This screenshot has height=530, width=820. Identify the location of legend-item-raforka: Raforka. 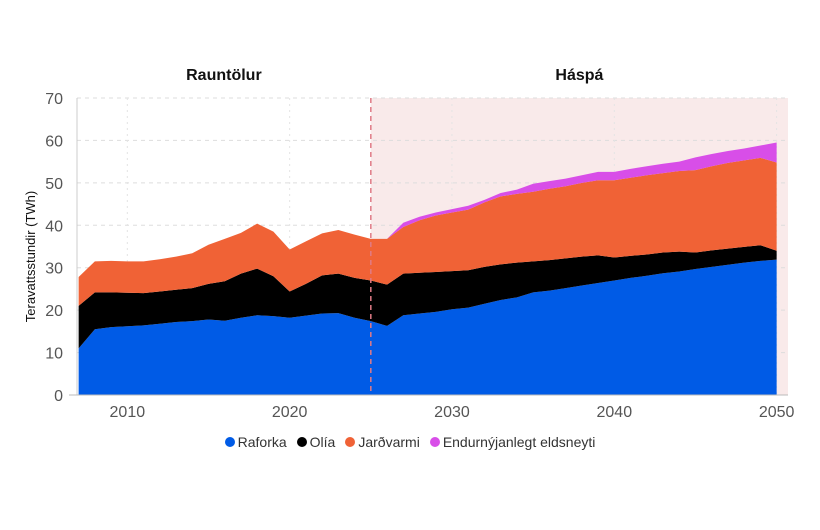
(255, 442).